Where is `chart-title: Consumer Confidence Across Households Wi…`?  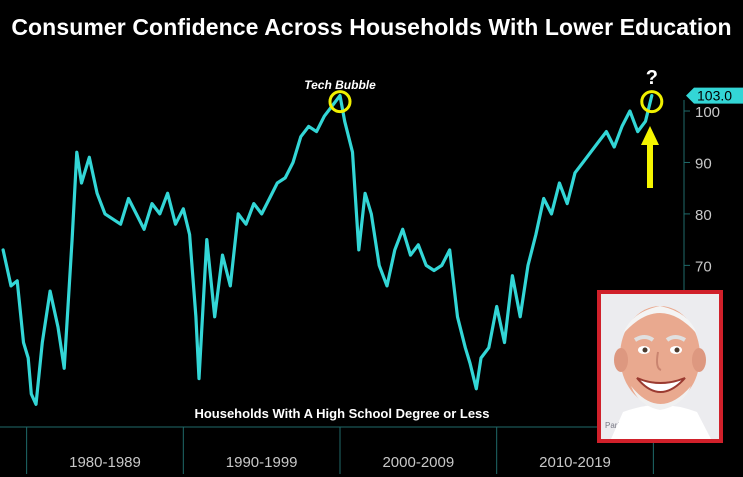
chart-title: Consumer Confidence Across Households Wi… is located at coordinates (371, 27).